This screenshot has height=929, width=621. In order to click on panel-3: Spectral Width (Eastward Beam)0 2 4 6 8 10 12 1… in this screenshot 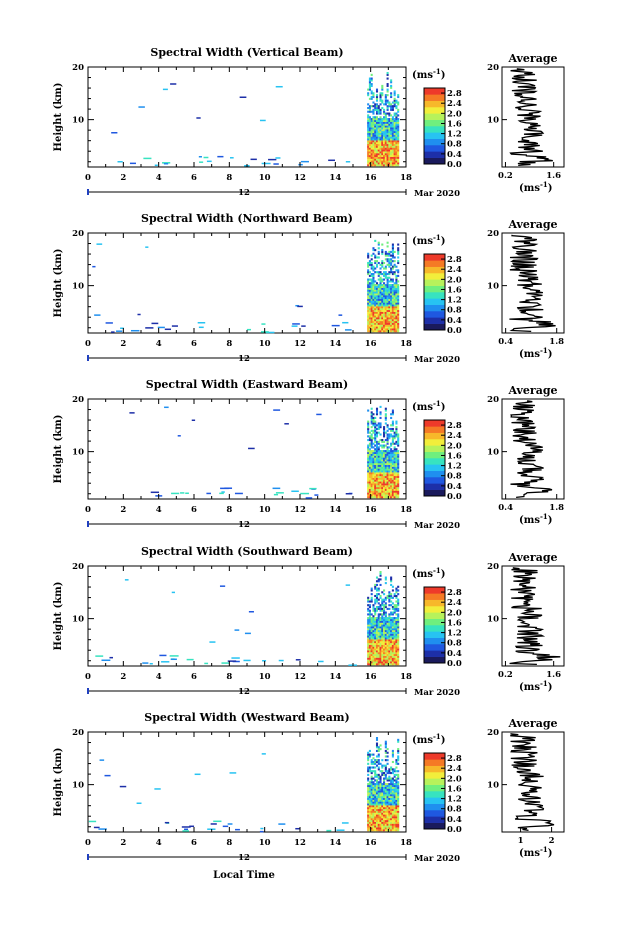, I will do `click(309, 454)`.